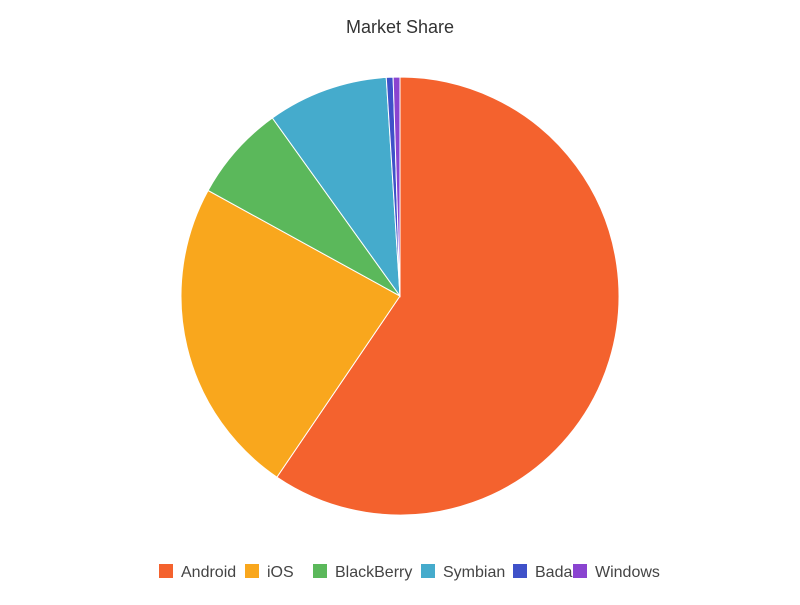  What do you see at coordinates (252, 571) in the screenshot?
I see `legend-swatch-ios` at bounding box center [252, 571].